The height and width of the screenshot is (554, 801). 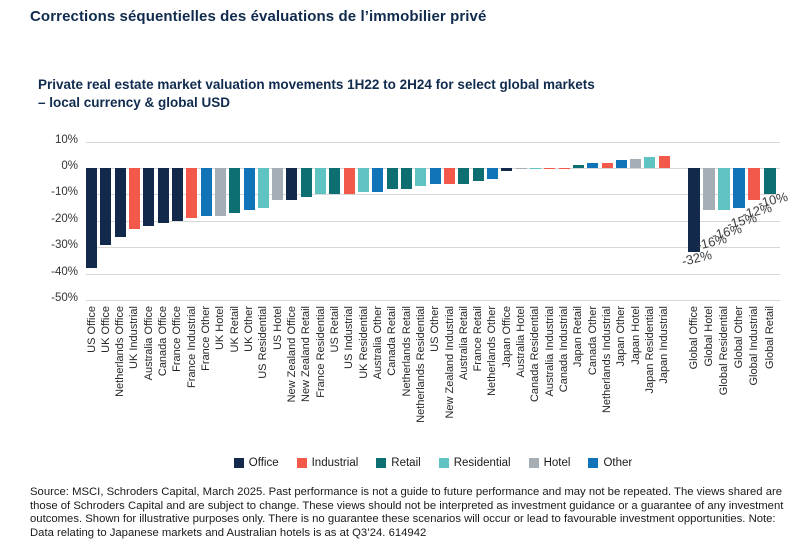 I want to click on y-axis-label: -20%, so click(x=64, y=218).